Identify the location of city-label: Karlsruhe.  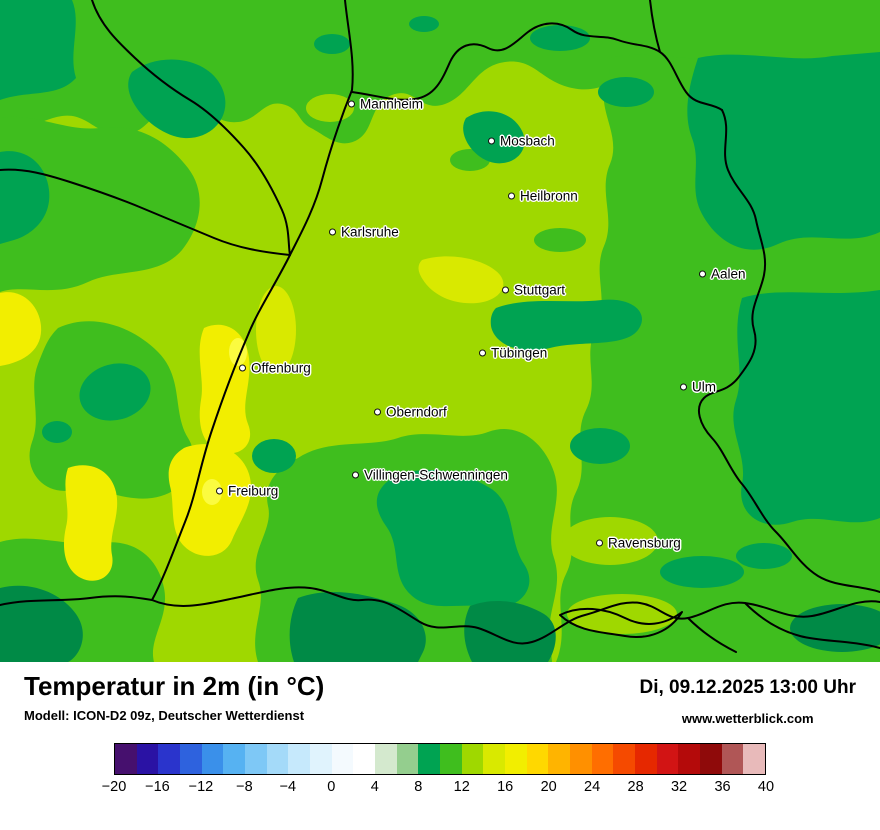
(370, 232).